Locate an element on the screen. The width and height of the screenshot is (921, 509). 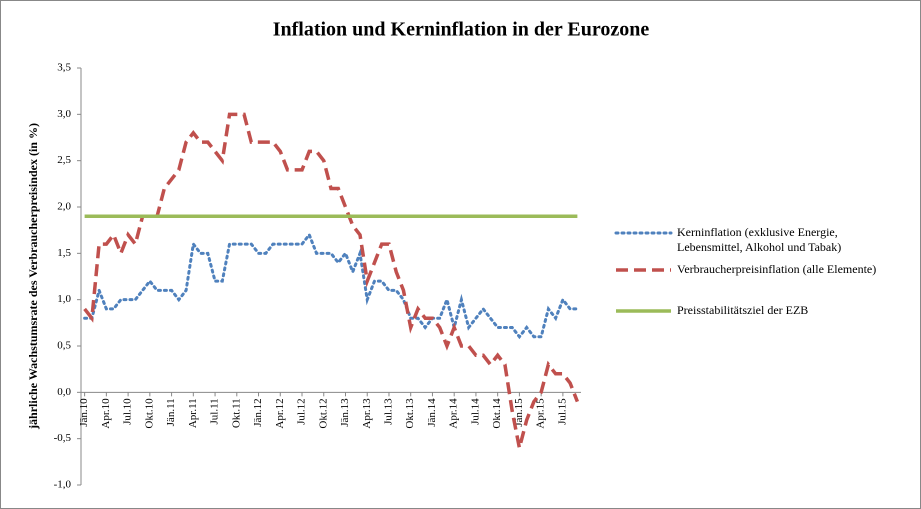
x-tick-label: Okt.14 is located at coordinates (497, 413).